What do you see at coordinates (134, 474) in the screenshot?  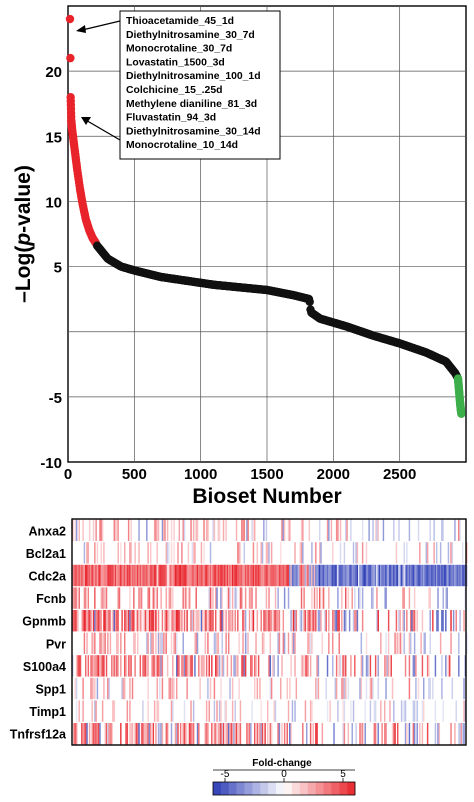 I see `x-tick-label: 500` at bounding box center [134, 474].